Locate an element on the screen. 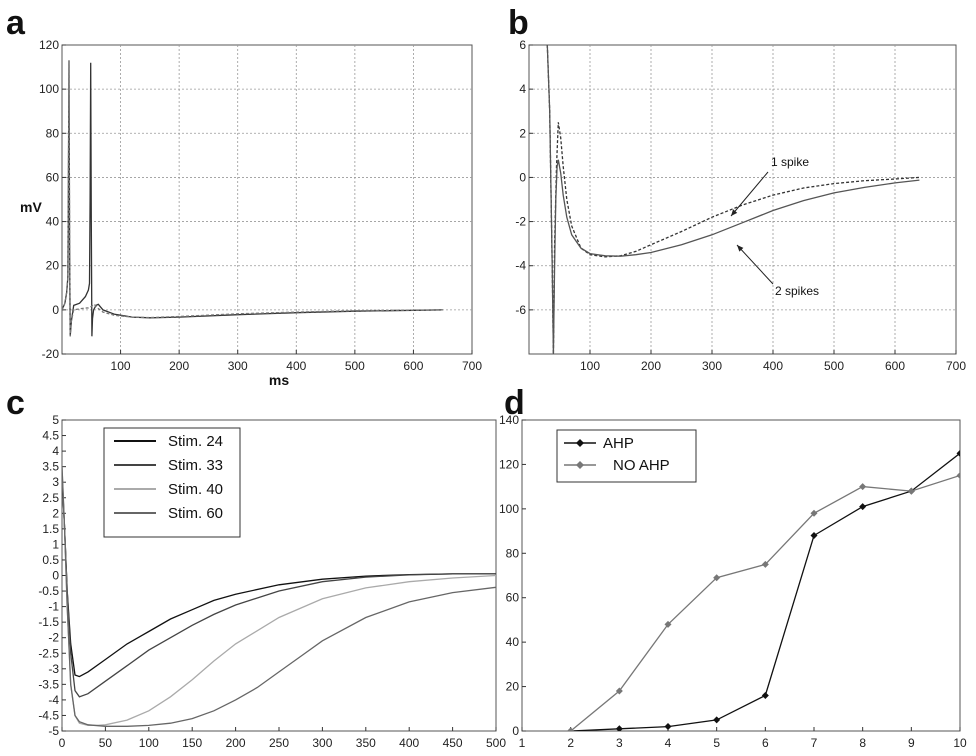 This screenshot has height=756, width=976. x-tick-label: 5 is located at coordinates (716, 743).